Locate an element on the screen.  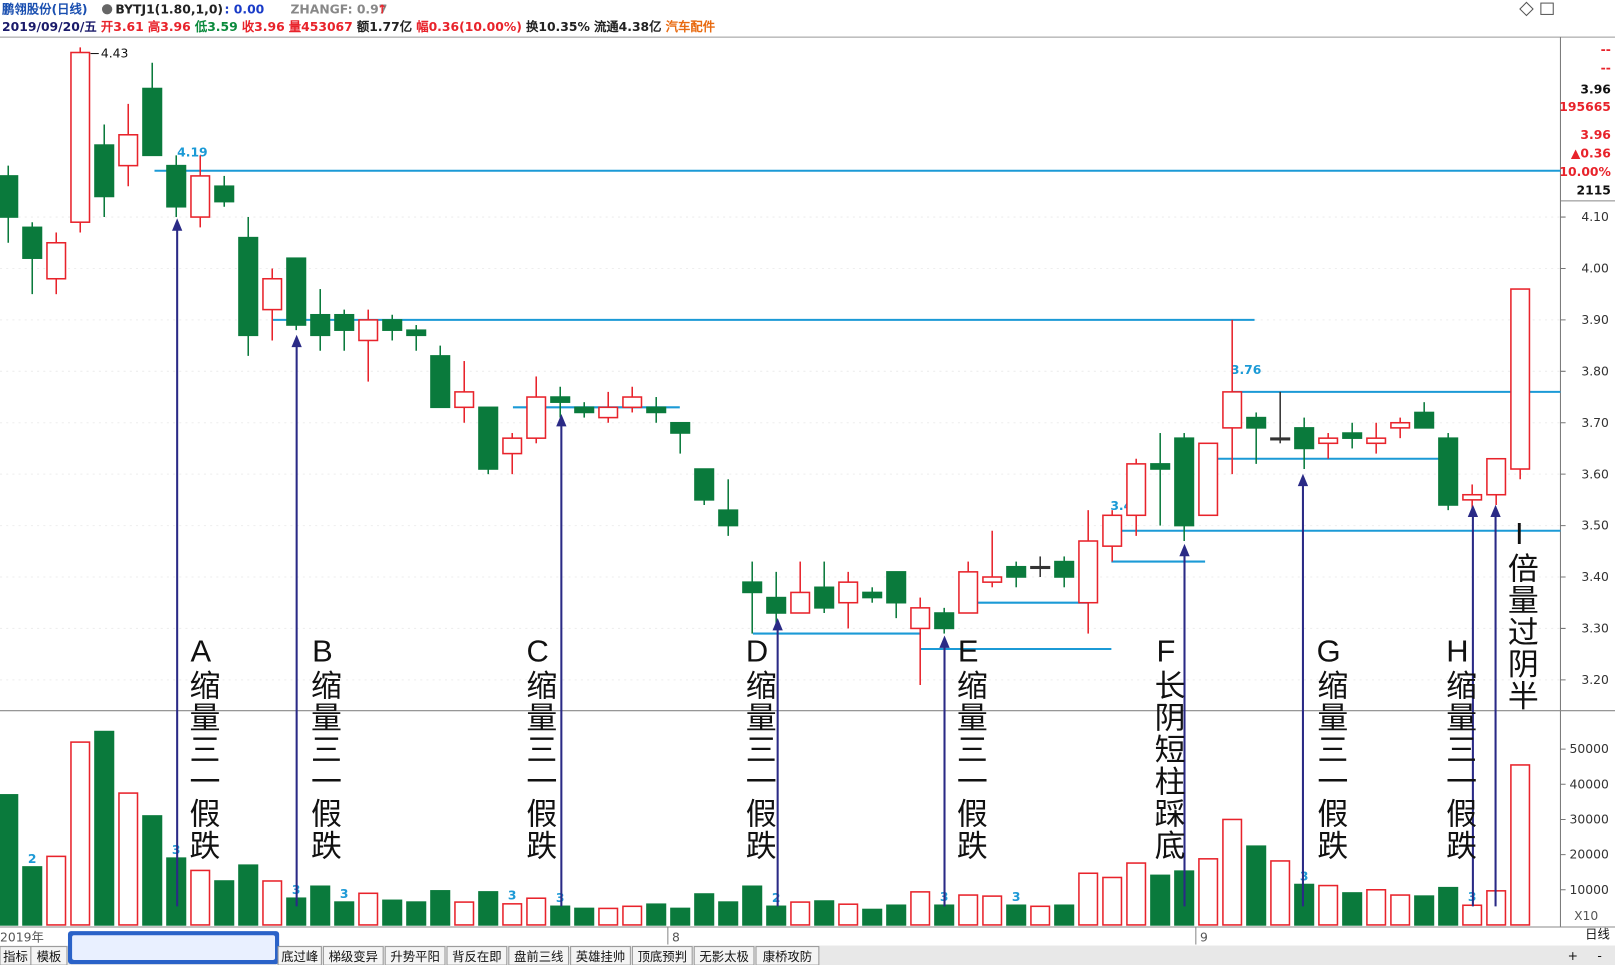
side-value: ▲0.36 is located at coordinates (1591, 154).